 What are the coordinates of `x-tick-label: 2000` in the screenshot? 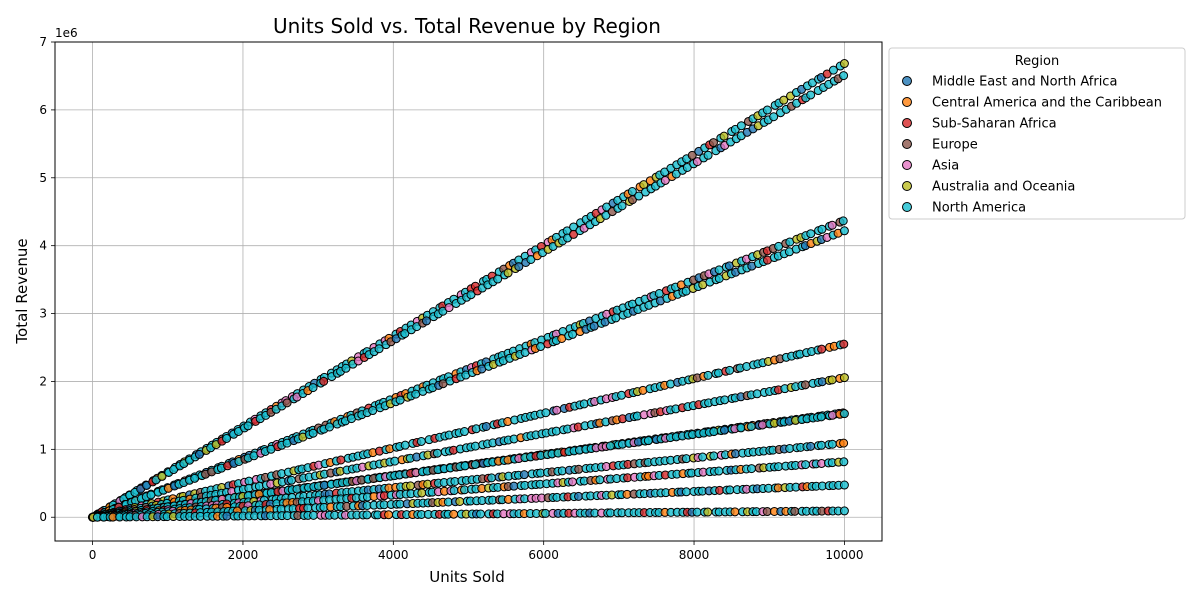 It's located at (243, 555).